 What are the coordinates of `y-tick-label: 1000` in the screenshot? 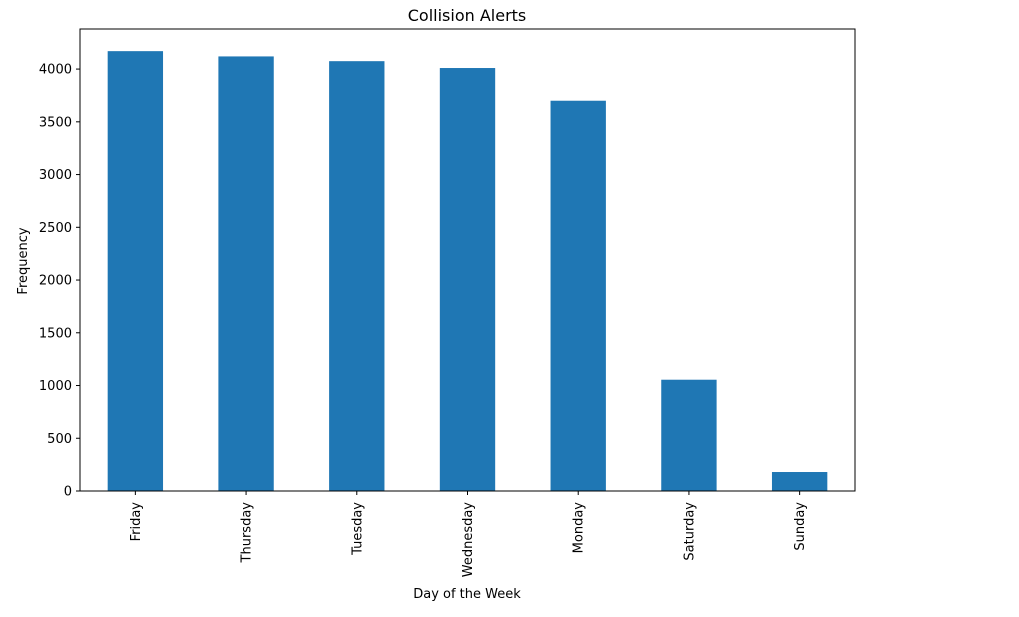 It's located at (55, 386).